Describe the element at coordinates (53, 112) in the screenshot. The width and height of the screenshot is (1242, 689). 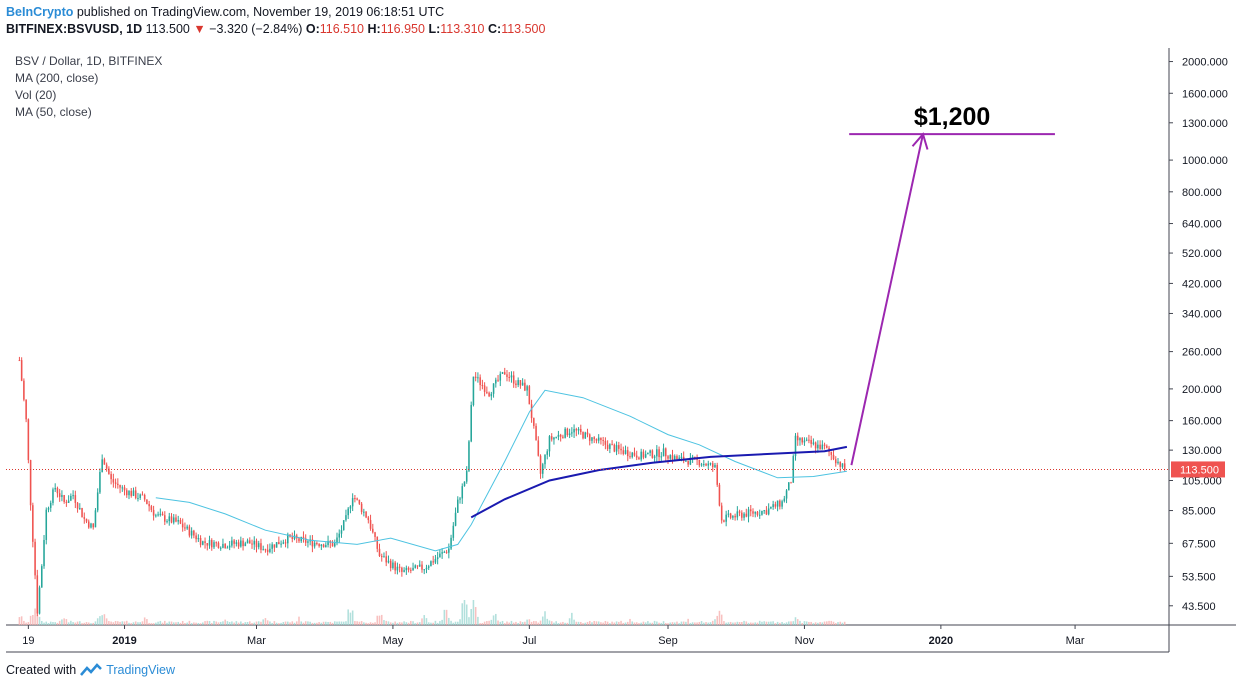
I see `legend-ma50: MA (50, close)` at that location.